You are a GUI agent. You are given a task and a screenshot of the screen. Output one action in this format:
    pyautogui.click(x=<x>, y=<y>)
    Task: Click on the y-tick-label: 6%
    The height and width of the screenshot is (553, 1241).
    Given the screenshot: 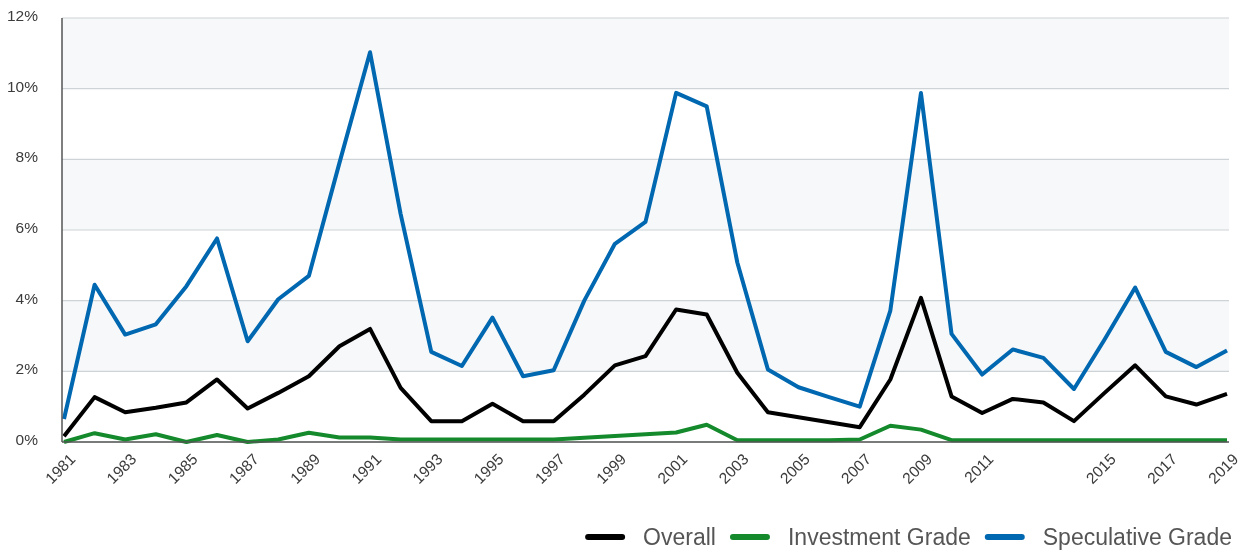 What is the action you would take?
    pyautogui.click(x=27, y=227)
    